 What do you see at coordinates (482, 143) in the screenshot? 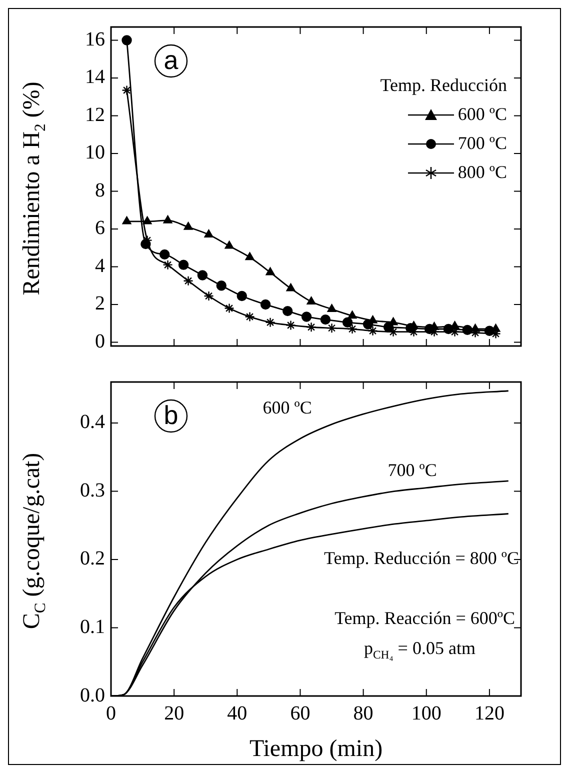
I see `legend-label: 700 ºC` at bounding box center [482, 143].